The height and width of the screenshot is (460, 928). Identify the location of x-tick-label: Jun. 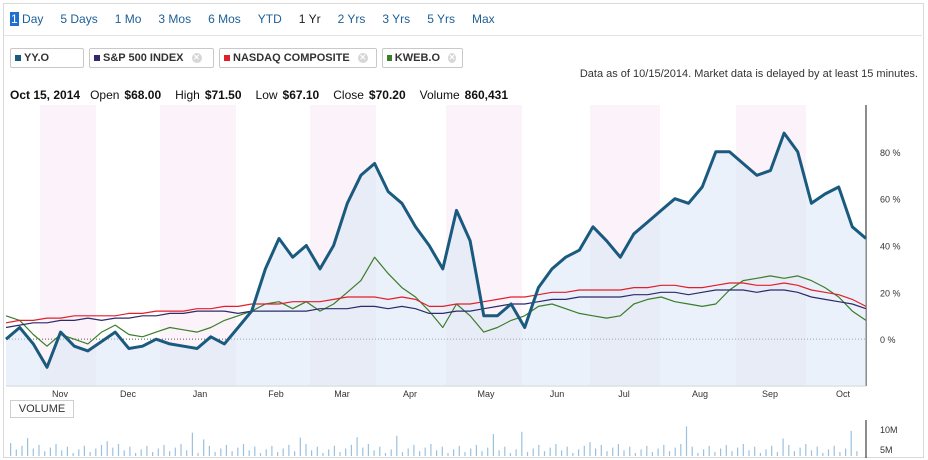
(557, 394).